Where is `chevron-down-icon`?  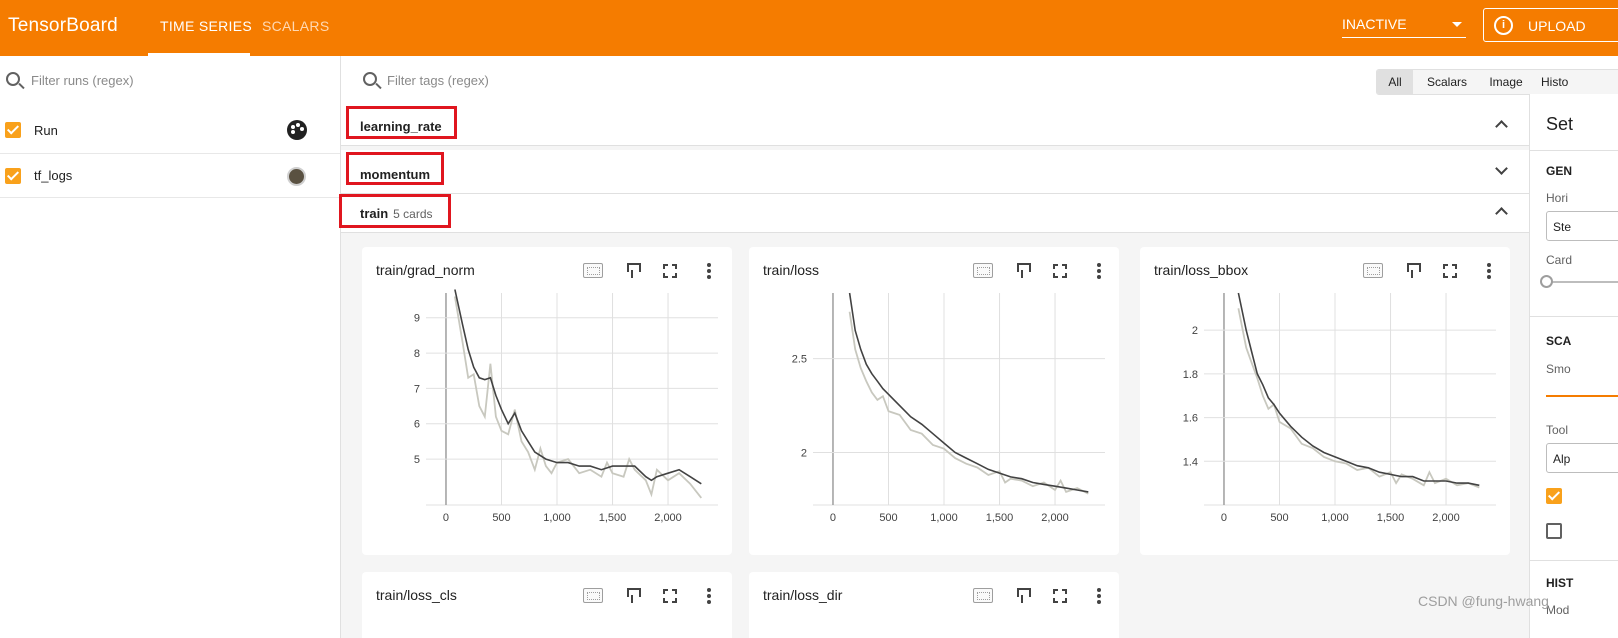 chevron-down-icon is located at coordinates (1501, 168).